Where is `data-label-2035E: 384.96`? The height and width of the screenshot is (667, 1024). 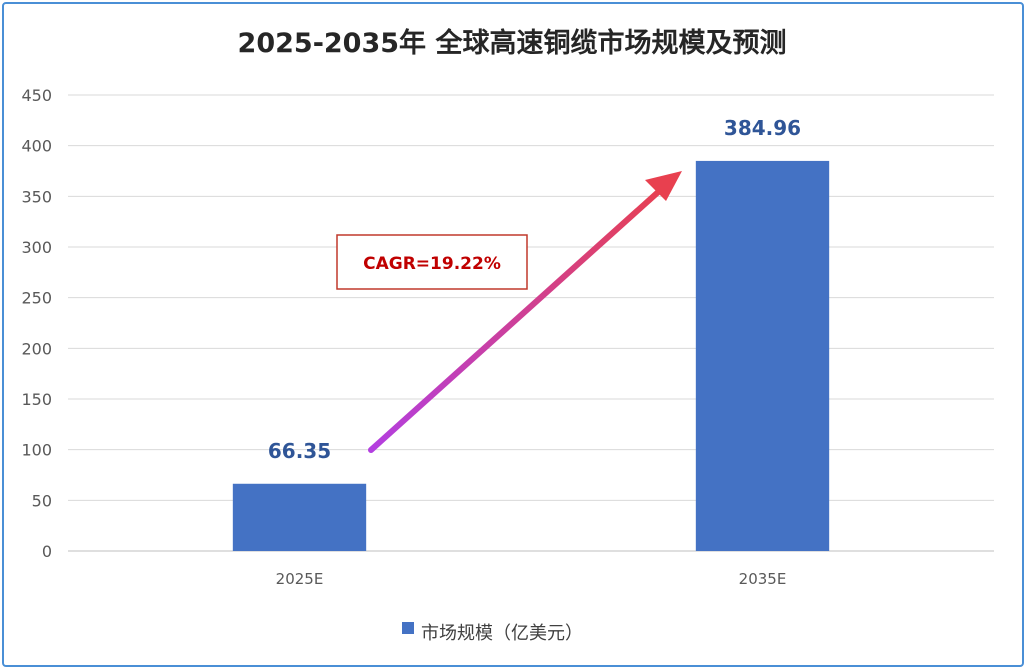 data-label-2035E: 384.96 is located at coordinates (762, 128).